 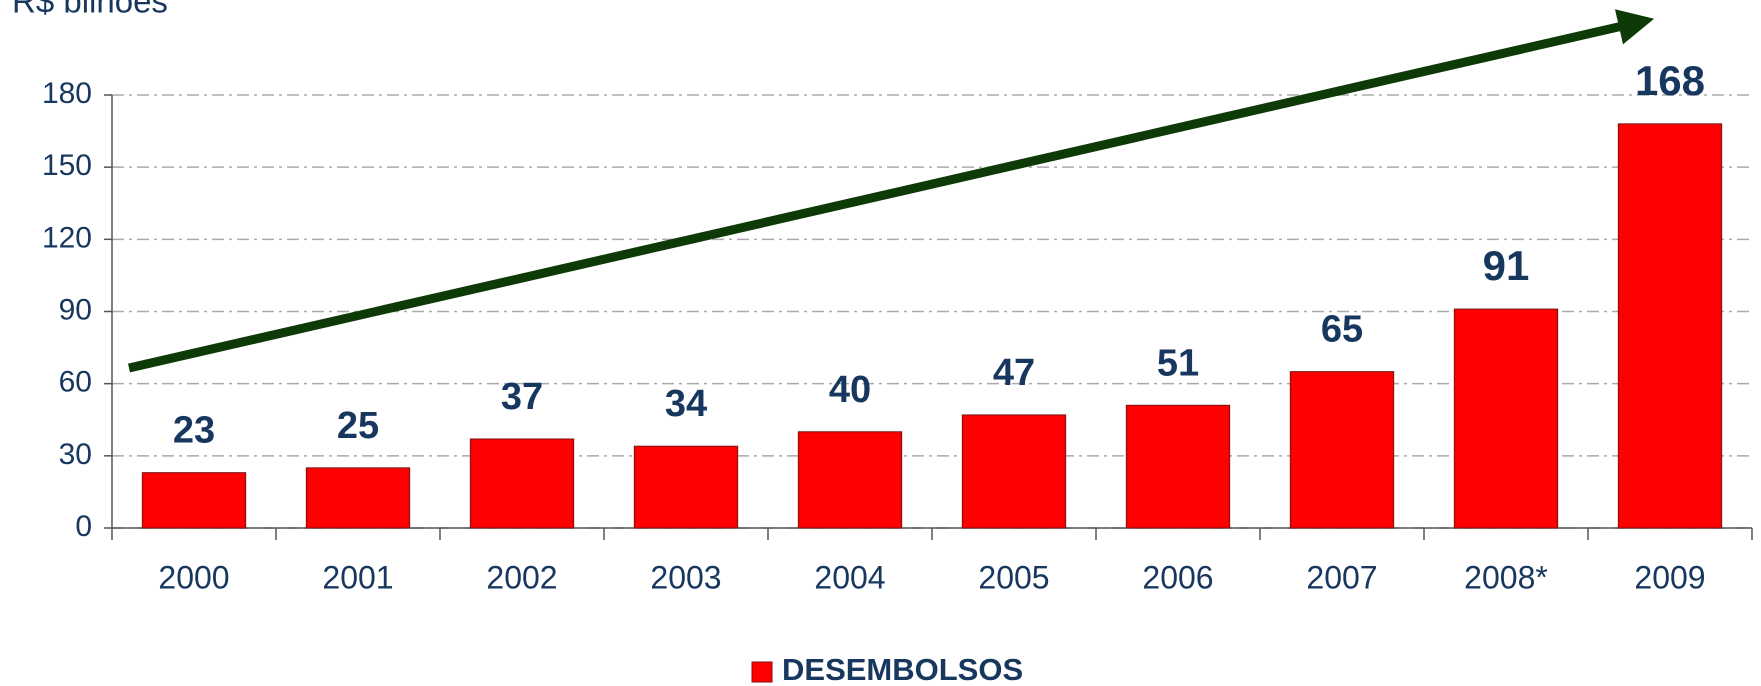 I want to click on x-tick-label: 2002, so click(x=521, y=577).